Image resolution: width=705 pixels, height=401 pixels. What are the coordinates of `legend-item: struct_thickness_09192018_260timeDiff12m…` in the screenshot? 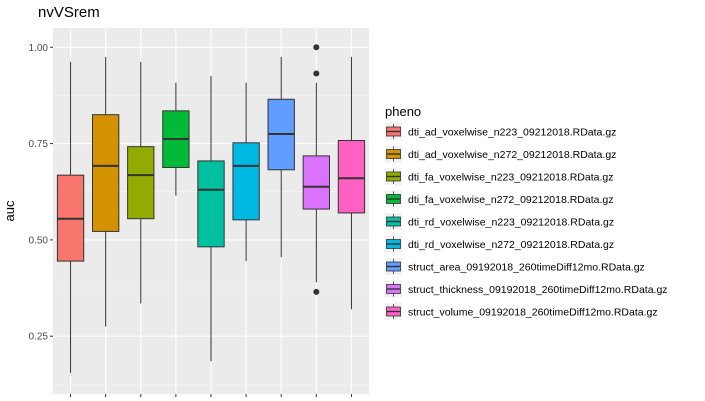 It's located at (526, 289).